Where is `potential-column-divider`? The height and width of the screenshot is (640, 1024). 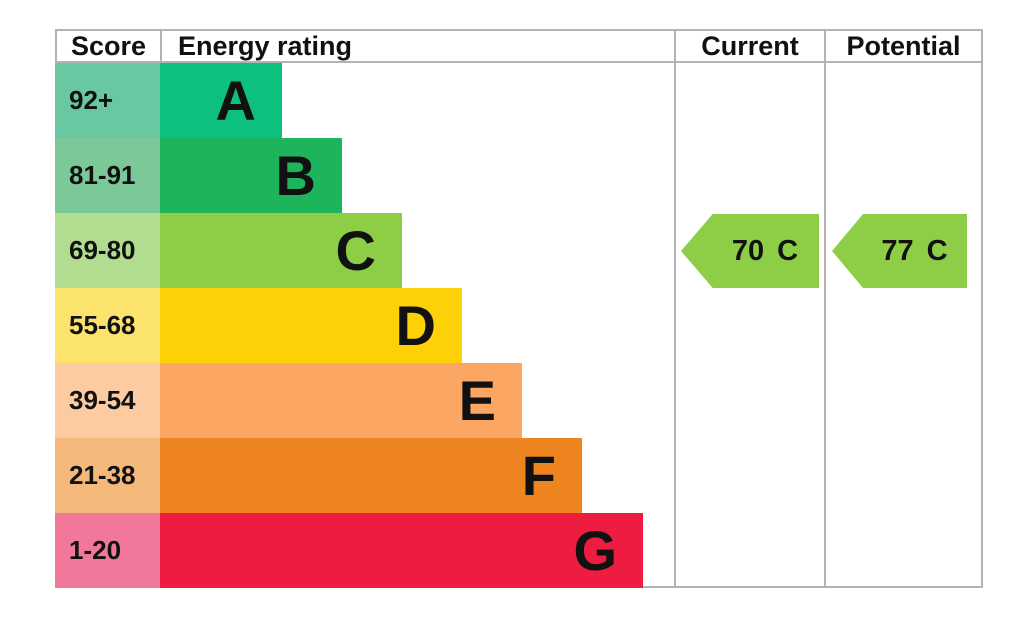 potential-column-divider is located at coordinates (825, 308).